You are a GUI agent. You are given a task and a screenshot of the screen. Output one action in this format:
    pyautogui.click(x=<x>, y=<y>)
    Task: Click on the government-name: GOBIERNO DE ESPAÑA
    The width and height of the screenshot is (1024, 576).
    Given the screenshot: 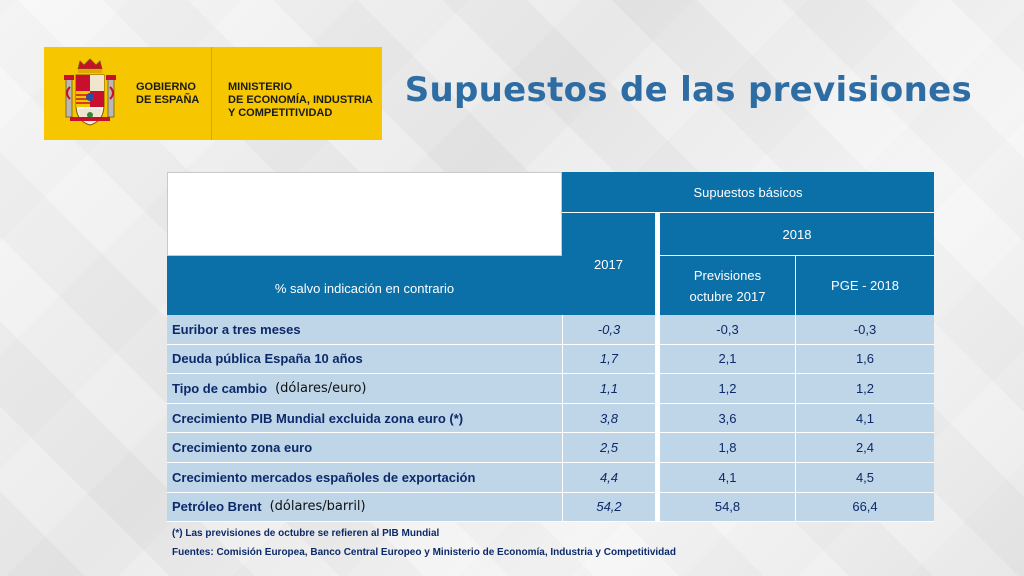 What is the action you would take?
    pyautogui.click(x=168, y=93)
    